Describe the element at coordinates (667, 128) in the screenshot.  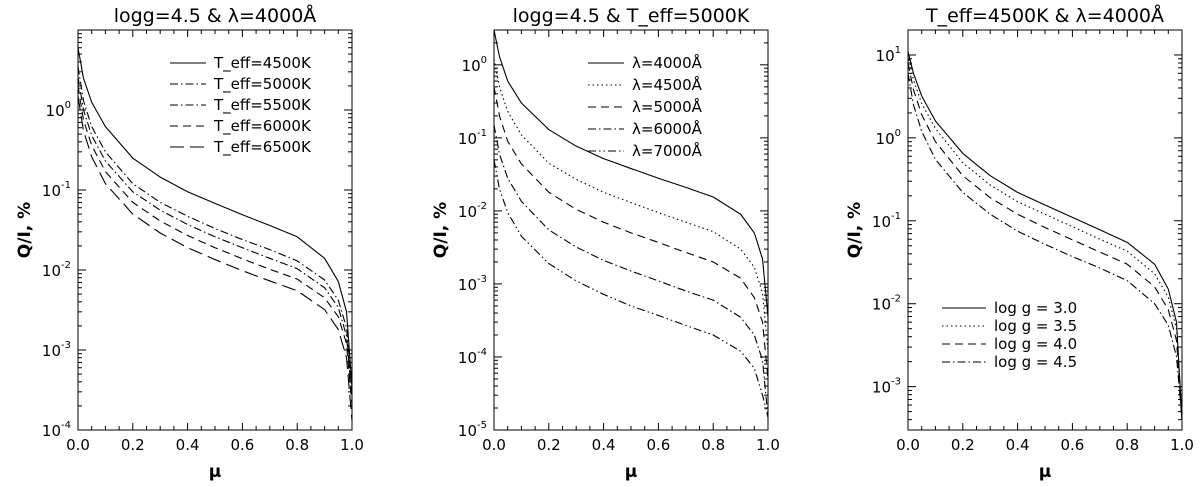
I see `legend-label: λ=6000Å` at that location.